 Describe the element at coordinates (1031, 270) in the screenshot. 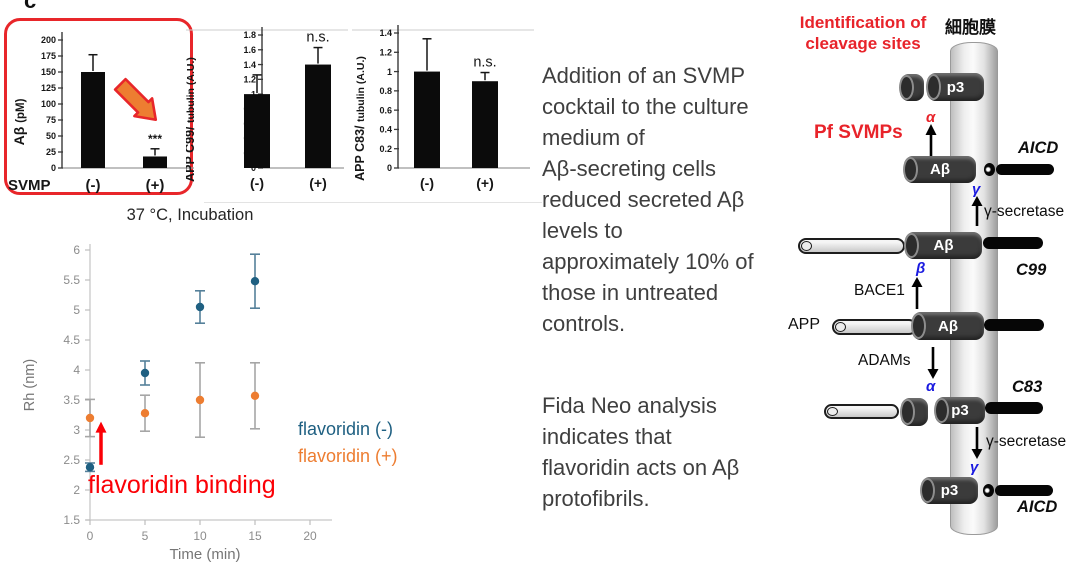

I see `c99-label: C99` at that location.